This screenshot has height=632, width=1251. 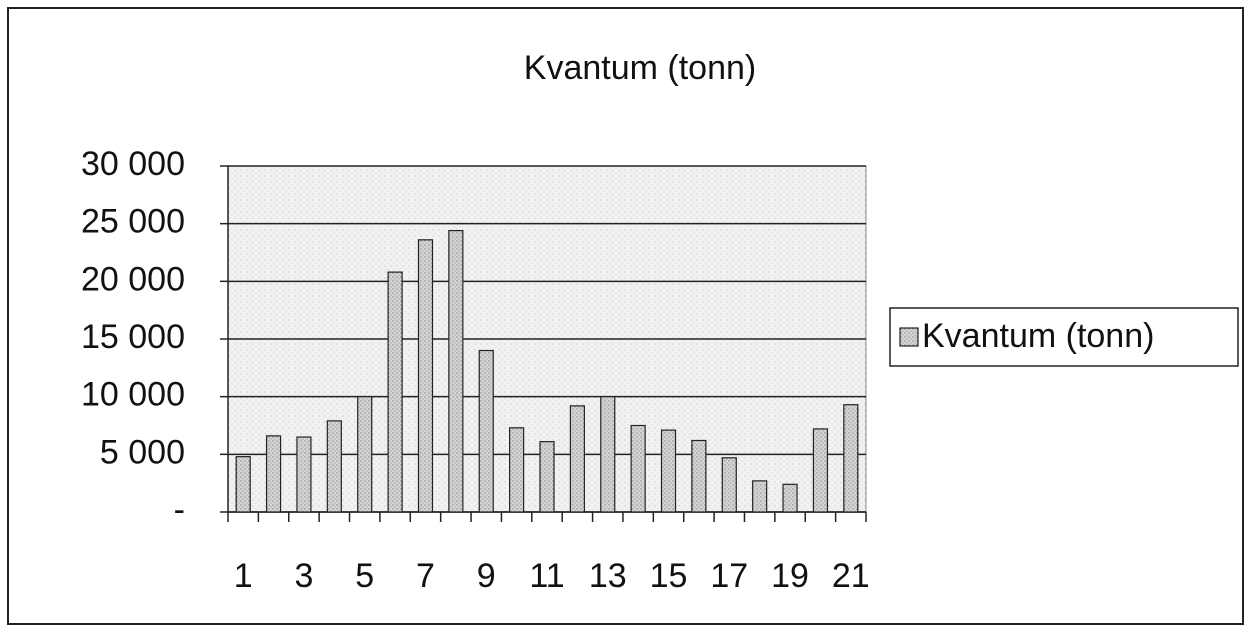 I want to click on y-tick-label: 10 000, so click(x=133, y=395).